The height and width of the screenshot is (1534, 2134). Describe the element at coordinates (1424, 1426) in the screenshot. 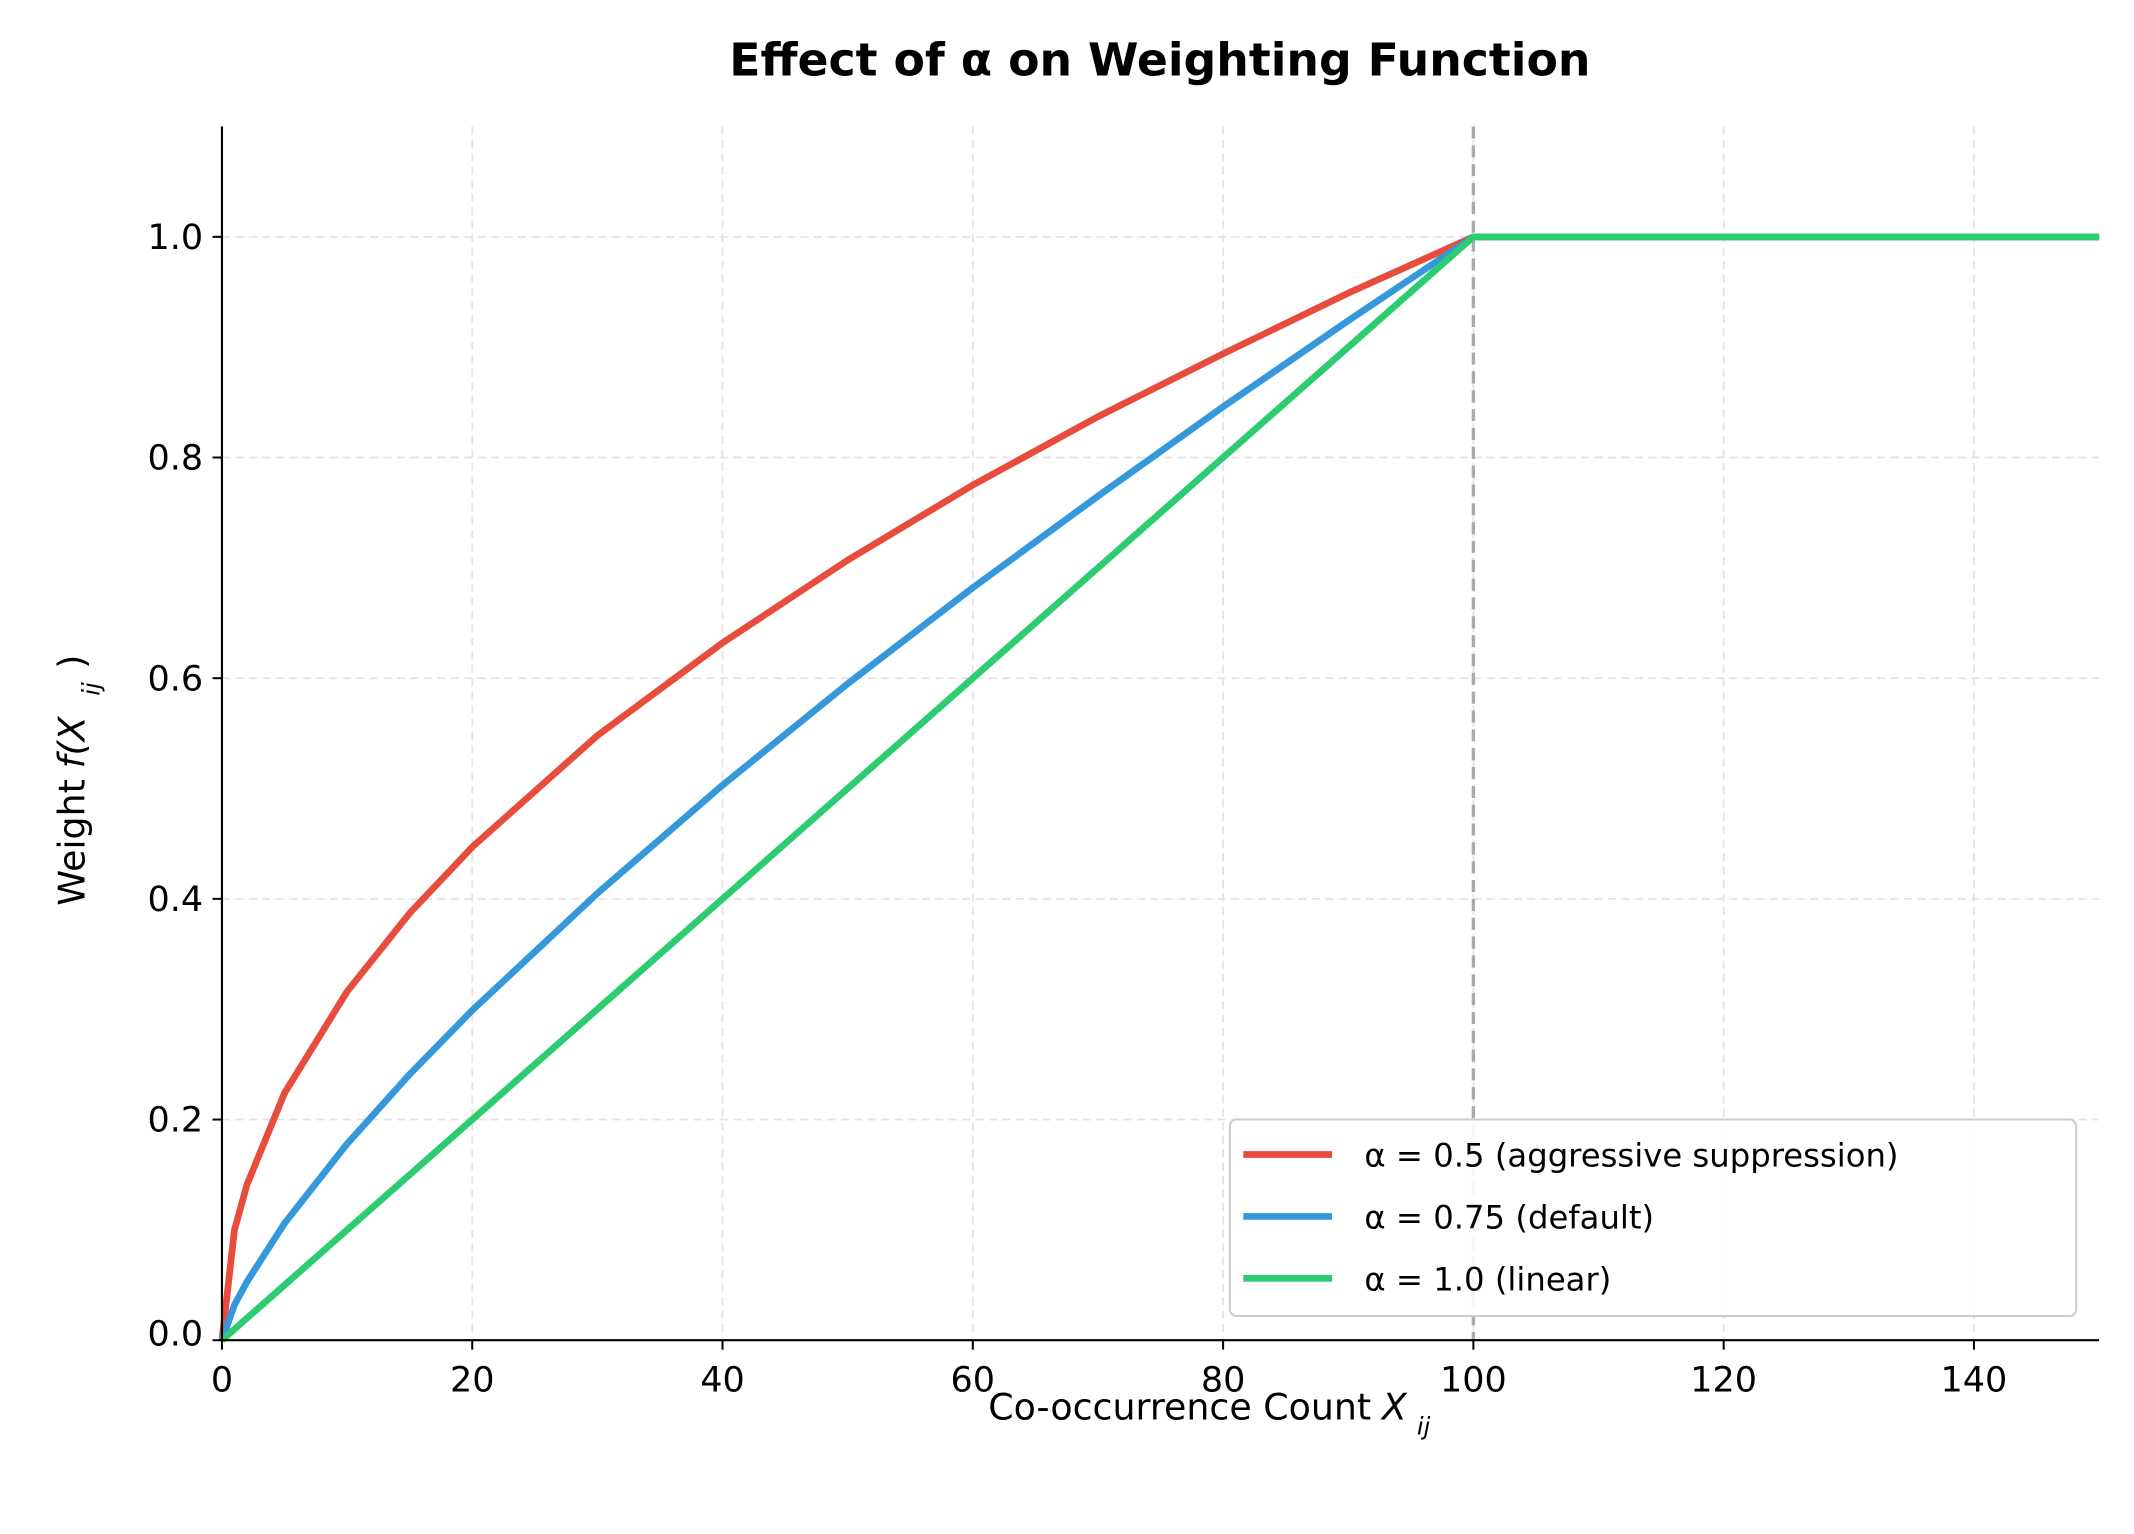

I see `x-axis-label-sub: ij` at that location.